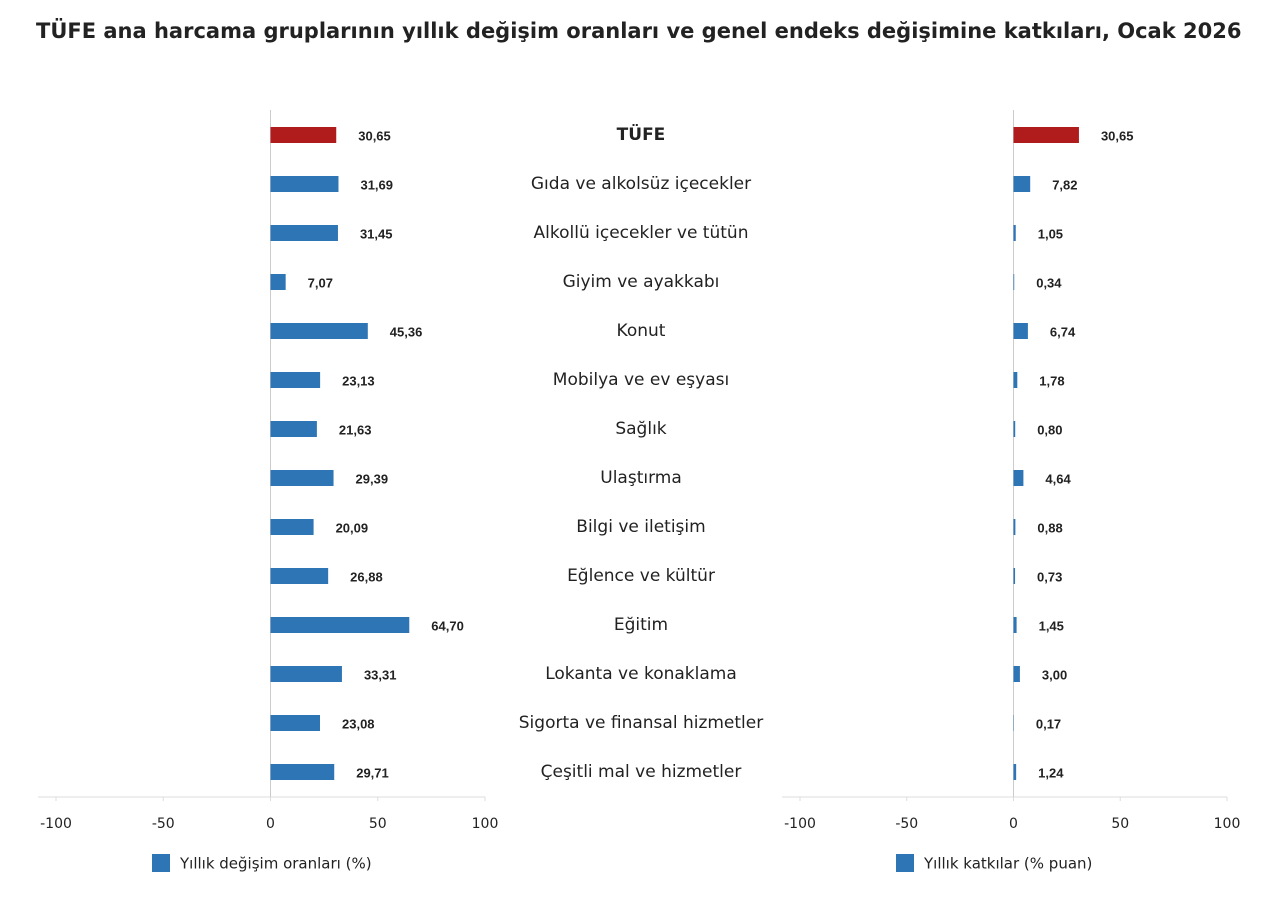 This screenshot has height=919, width=1280. I want to click on value-label: 33,31, so click(380, 674).